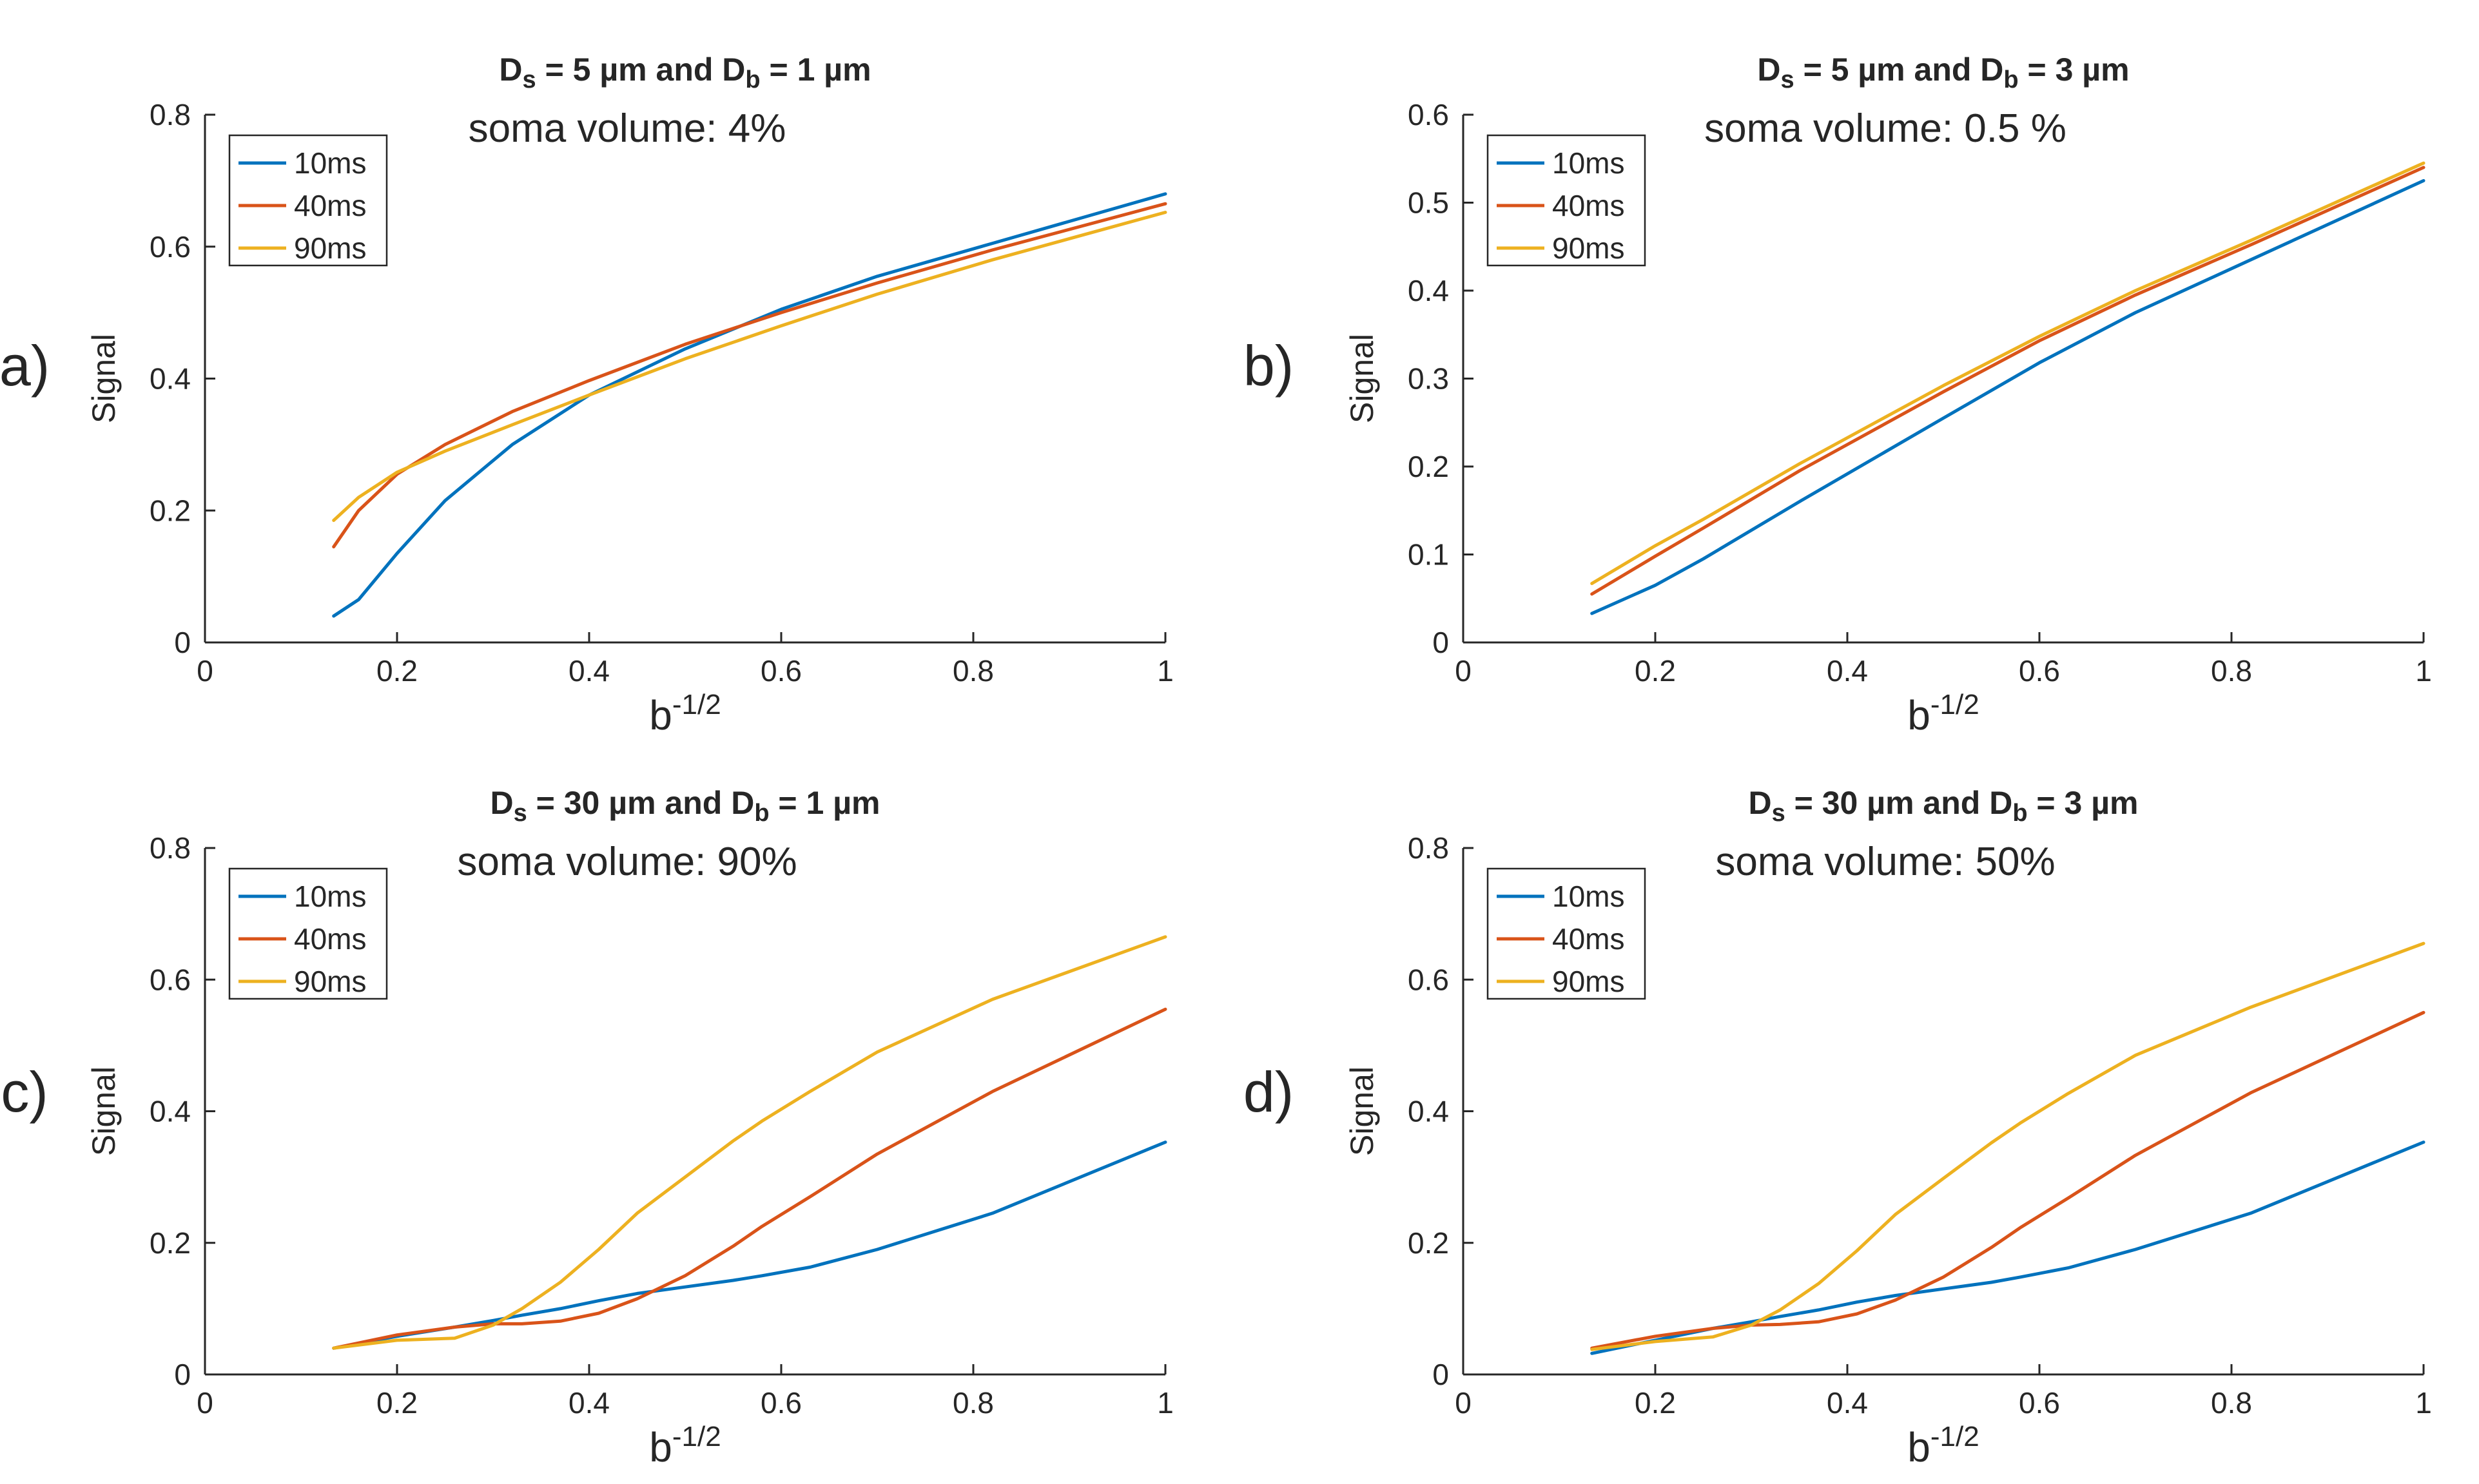  Describe the element at coordinates (627, 862) in the screenshot. I see `chart-subtitle: soma volume: 90%` at that location.